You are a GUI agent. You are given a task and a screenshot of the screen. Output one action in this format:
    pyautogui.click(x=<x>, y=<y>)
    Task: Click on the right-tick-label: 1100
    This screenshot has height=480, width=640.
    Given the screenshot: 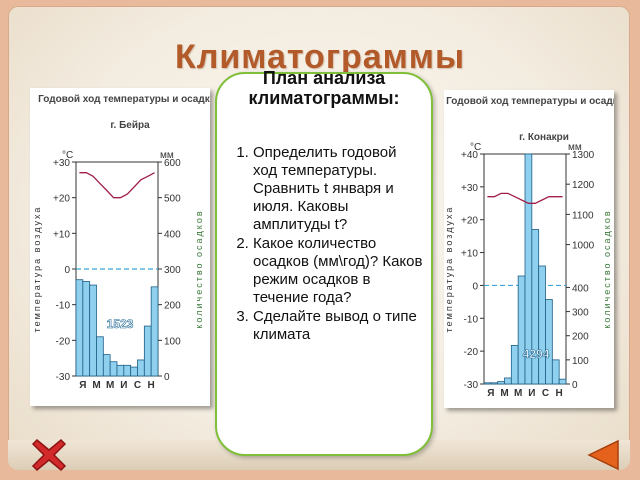 What is the action you would take?
    pyautogui.click(x=583, y=215)
    